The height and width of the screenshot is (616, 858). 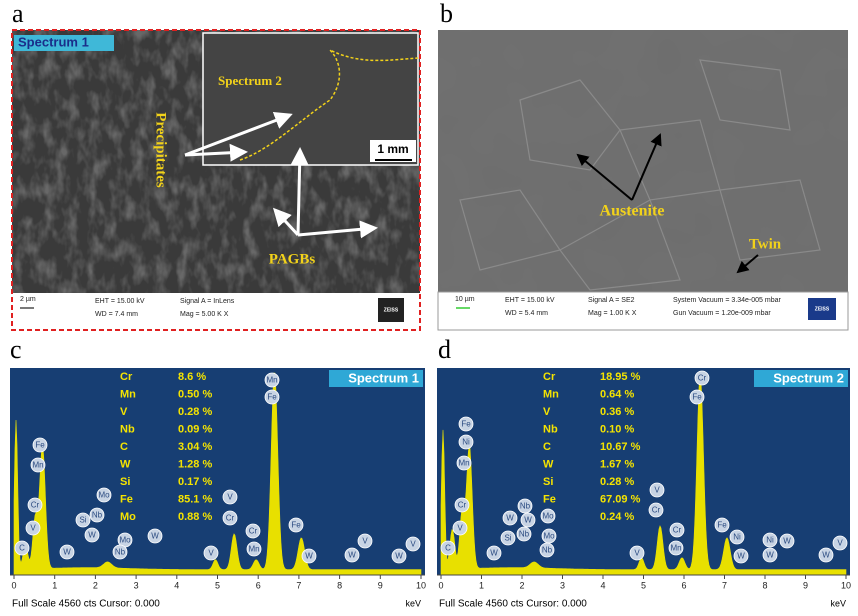 What do you see at coordinates (128, 517) in the screenshot?
I see `element: Mo` at bounding box center [128, 517].